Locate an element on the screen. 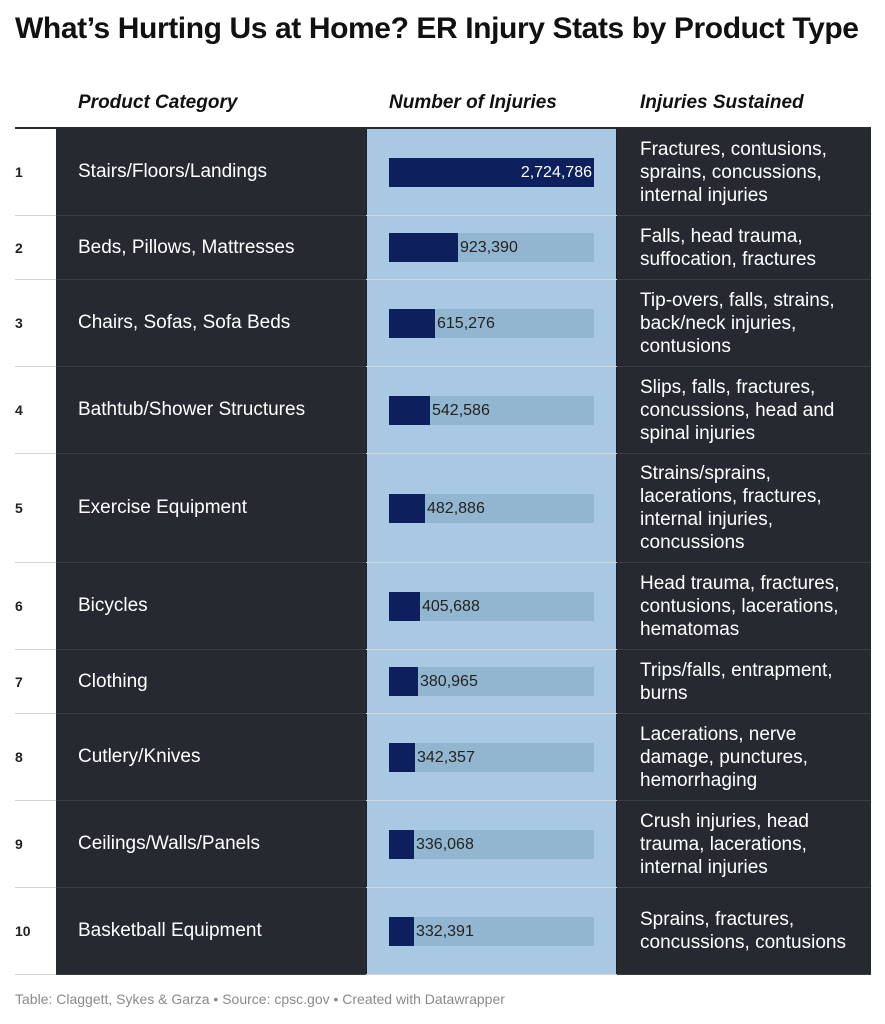 Image resolution: width=885 pixels, height=1024 pixels. injury-count-label: 482,886 is located at coordinates (456, 508).